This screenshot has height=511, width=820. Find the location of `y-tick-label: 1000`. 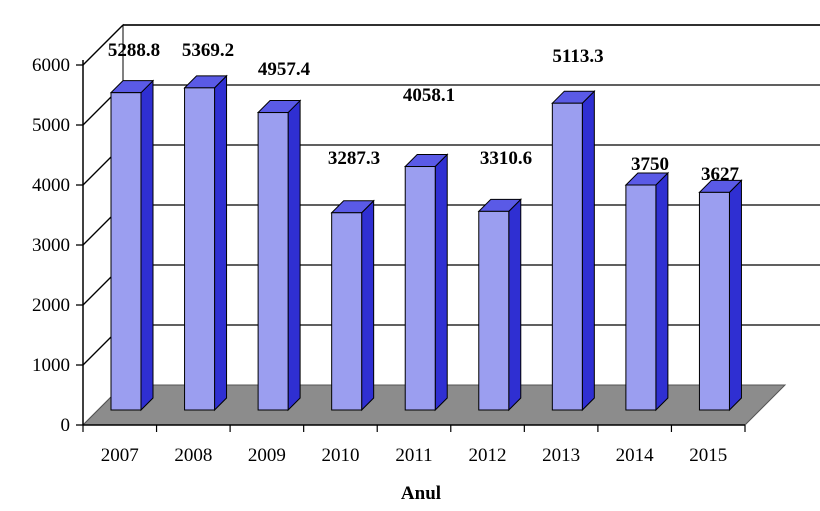

y-tick-label: 1000 is located at coordinates (51, 365).